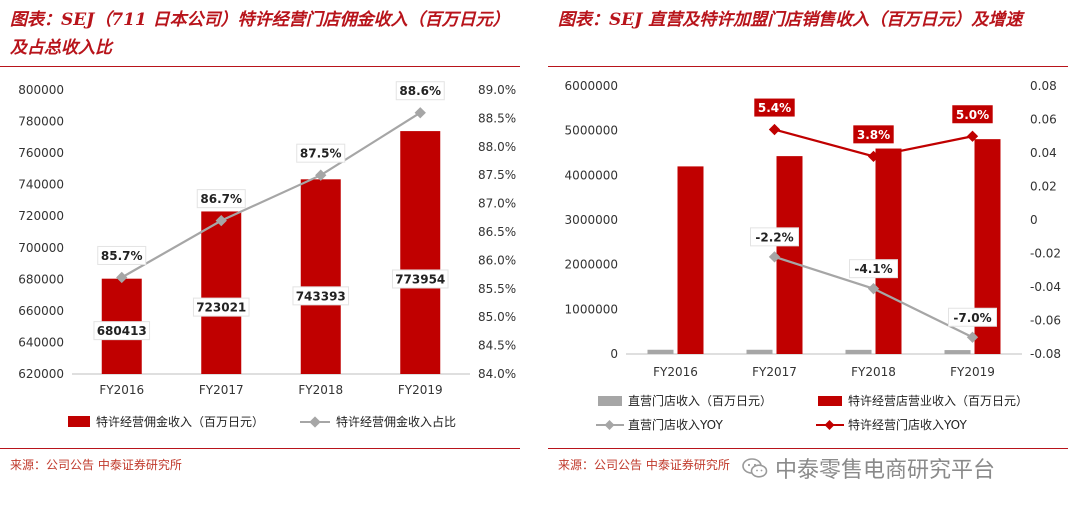 This screenshot has width=1080, height=515. What do you see at coordinates (614, 354) in the screenshot?
I see `left-y-tick: 0` at bounding box center [614, 354].